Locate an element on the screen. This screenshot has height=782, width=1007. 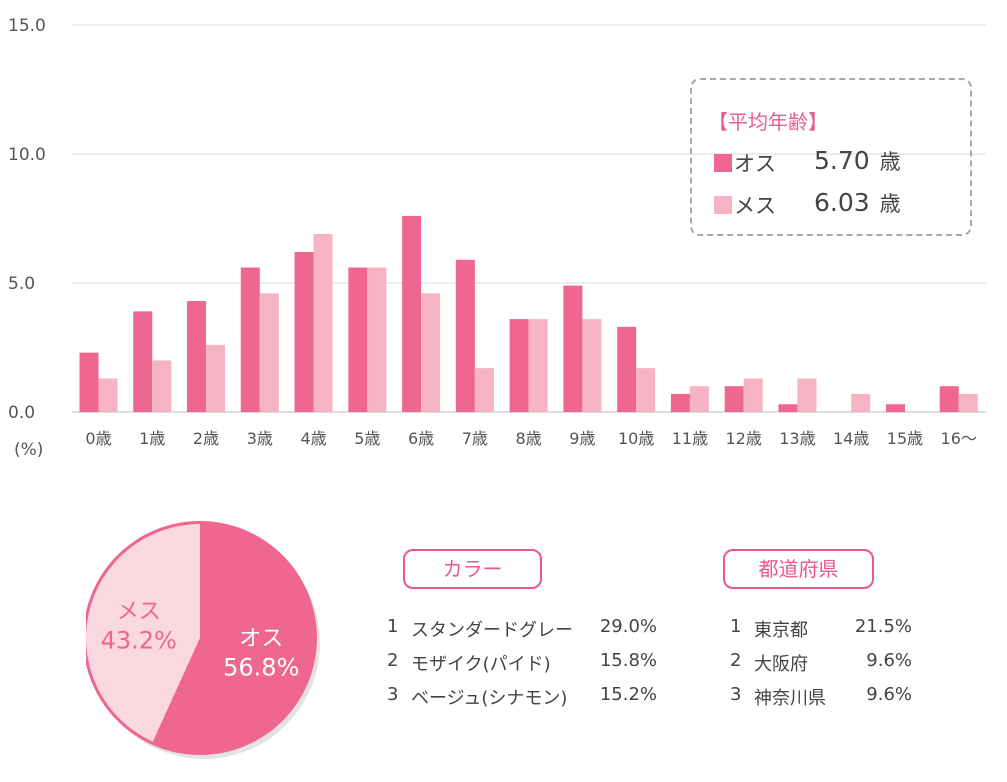
y-axis-unit: (%) is located at coordinates (28, 450).